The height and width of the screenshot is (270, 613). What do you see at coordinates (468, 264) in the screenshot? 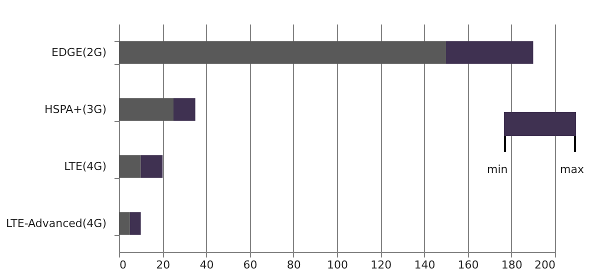
I see `x-tick-label: 160` at bounding box center [468, 264].